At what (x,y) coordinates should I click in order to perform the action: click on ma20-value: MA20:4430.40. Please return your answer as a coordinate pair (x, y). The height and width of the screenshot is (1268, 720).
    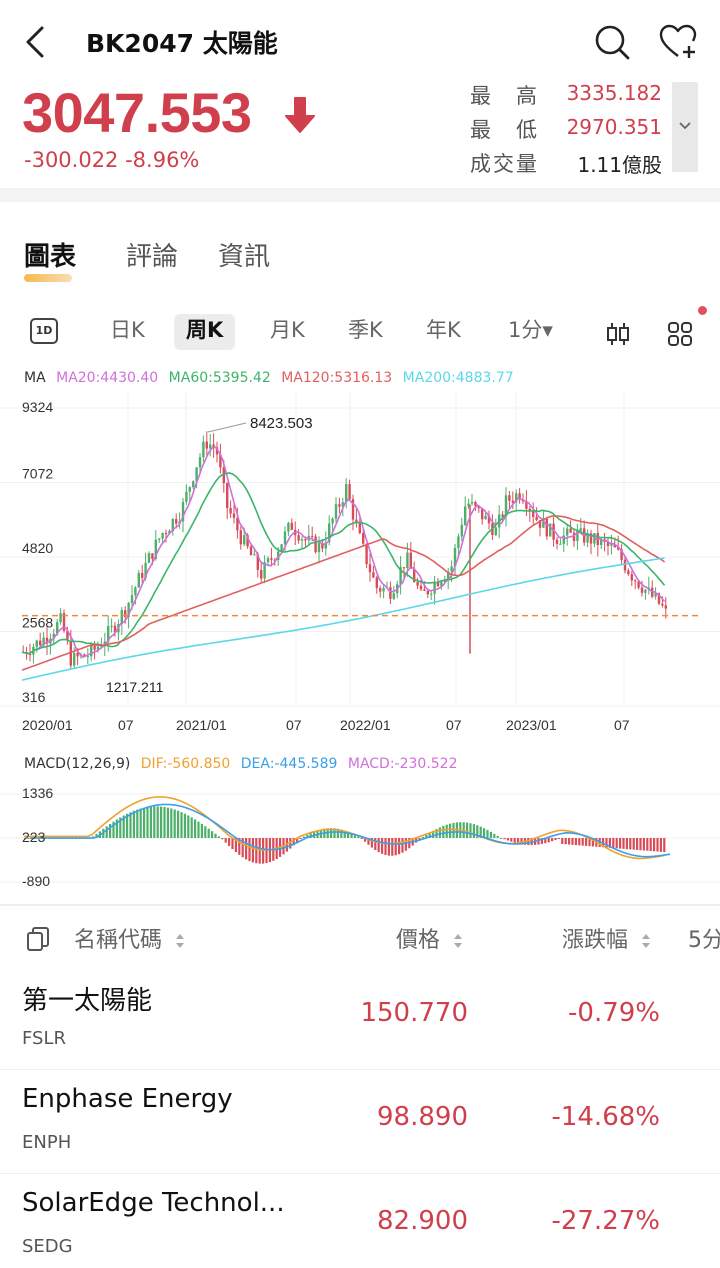
    Looking at the image, I should click on (107, 378).